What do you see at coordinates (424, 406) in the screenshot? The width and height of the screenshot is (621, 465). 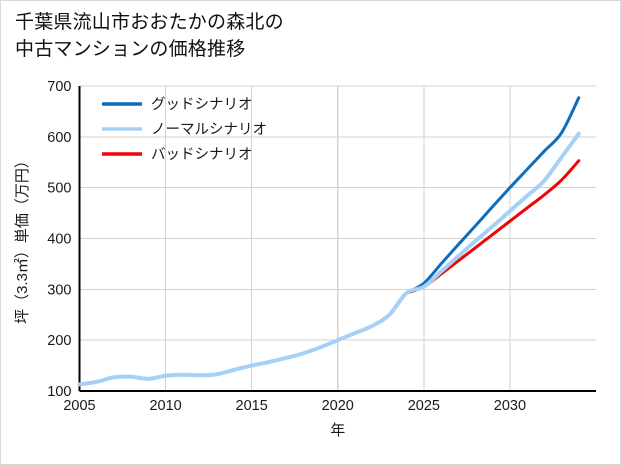 I see `x-tick-label: 2025` at bounding box center [424, 406].